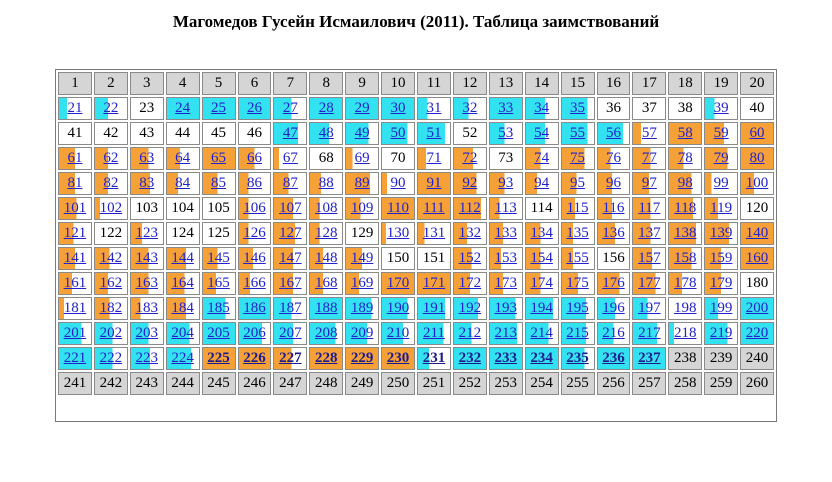  I want to click on page-link-223: 223, so click(146, 358).